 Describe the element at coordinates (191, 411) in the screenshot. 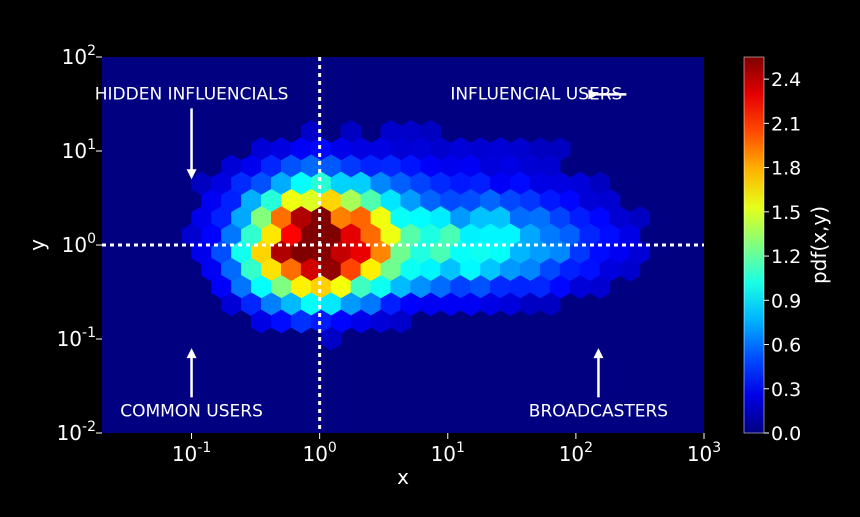

I see `annotation-label: COMMON USERS` at that location.